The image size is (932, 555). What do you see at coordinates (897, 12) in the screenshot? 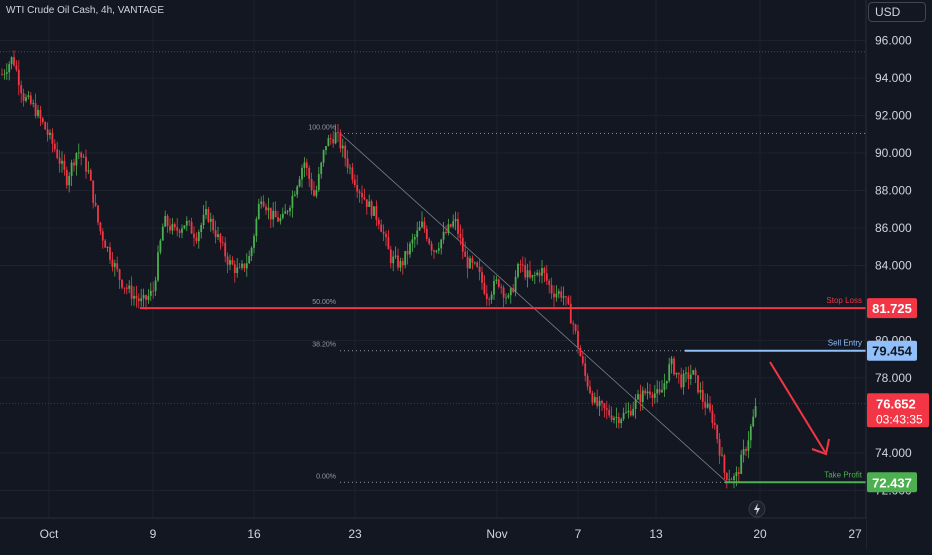
I see `currency-button: USD` at bounding box center [897, 12].